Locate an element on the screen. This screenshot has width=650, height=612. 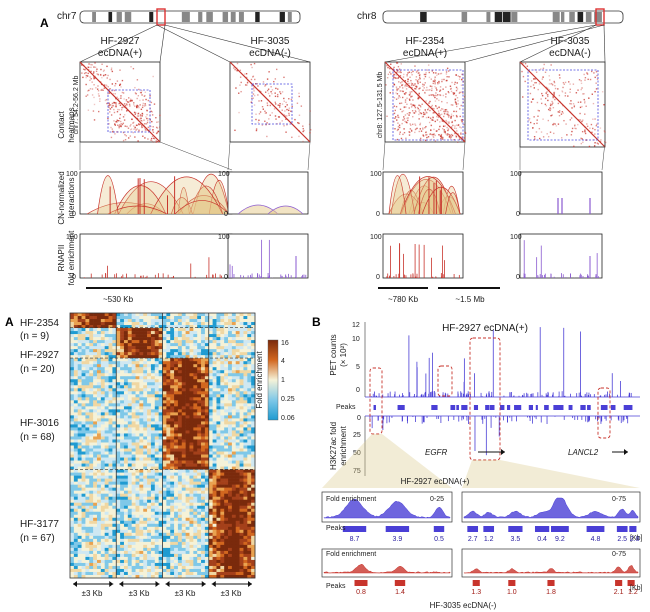
panel-a-letter: A is located at coordinates (44, 23).